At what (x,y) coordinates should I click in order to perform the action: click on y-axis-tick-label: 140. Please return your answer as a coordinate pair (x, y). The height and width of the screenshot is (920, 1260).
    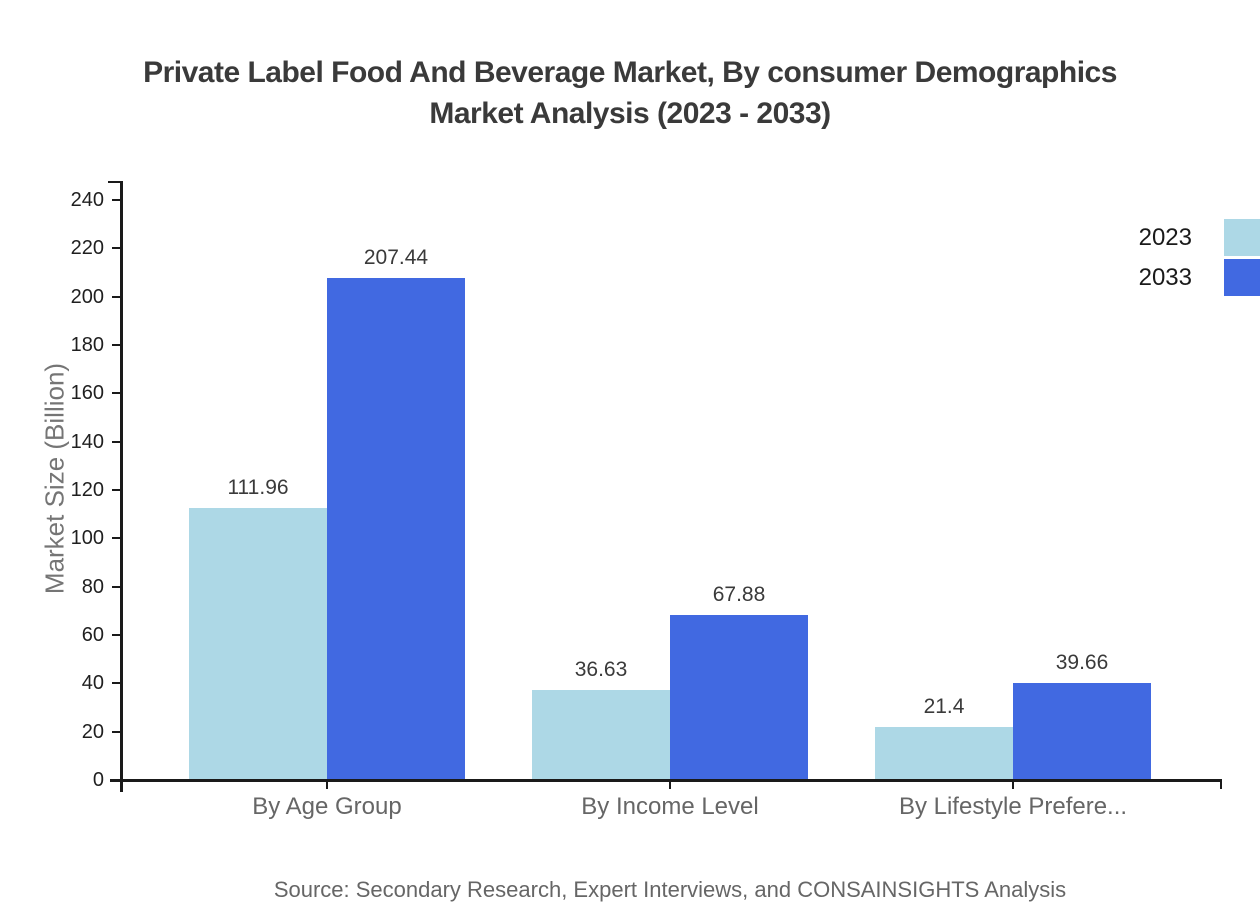
    Looking at the image, I should click on (87, 441).